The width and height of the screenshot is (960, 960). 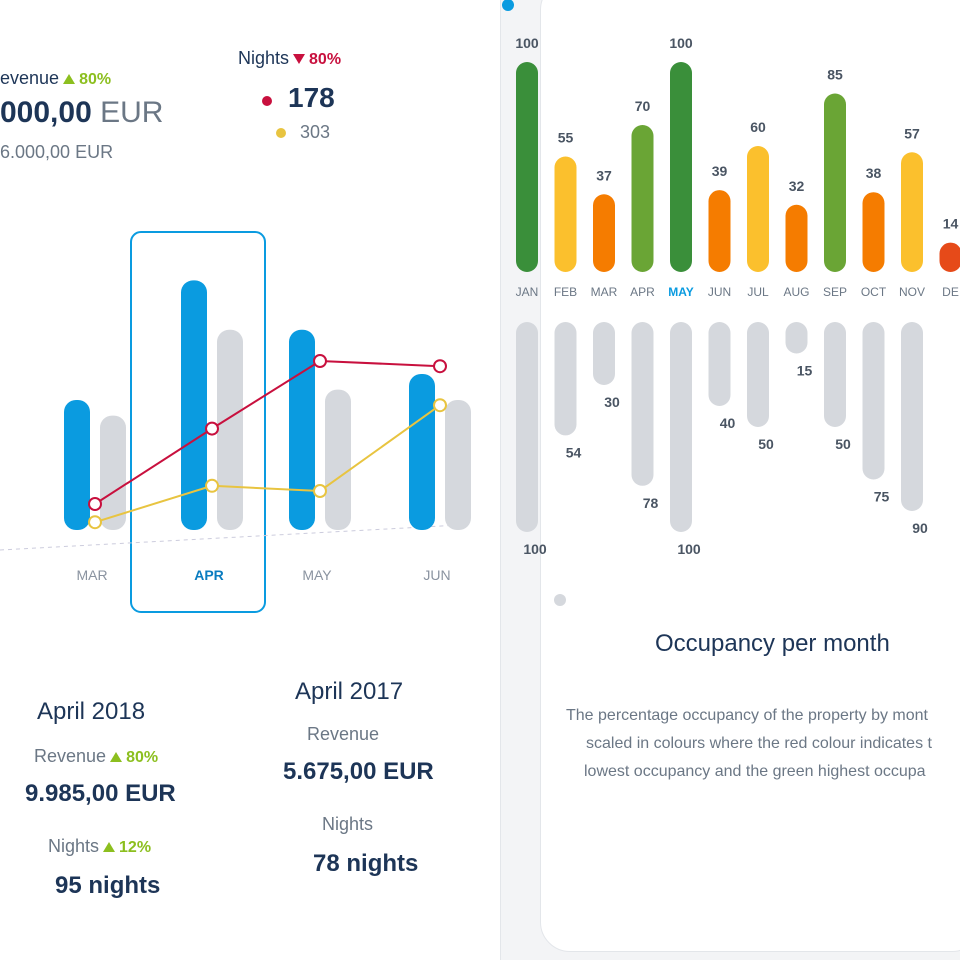 I want to click on value-label: 15, so click(x=805, y=371).